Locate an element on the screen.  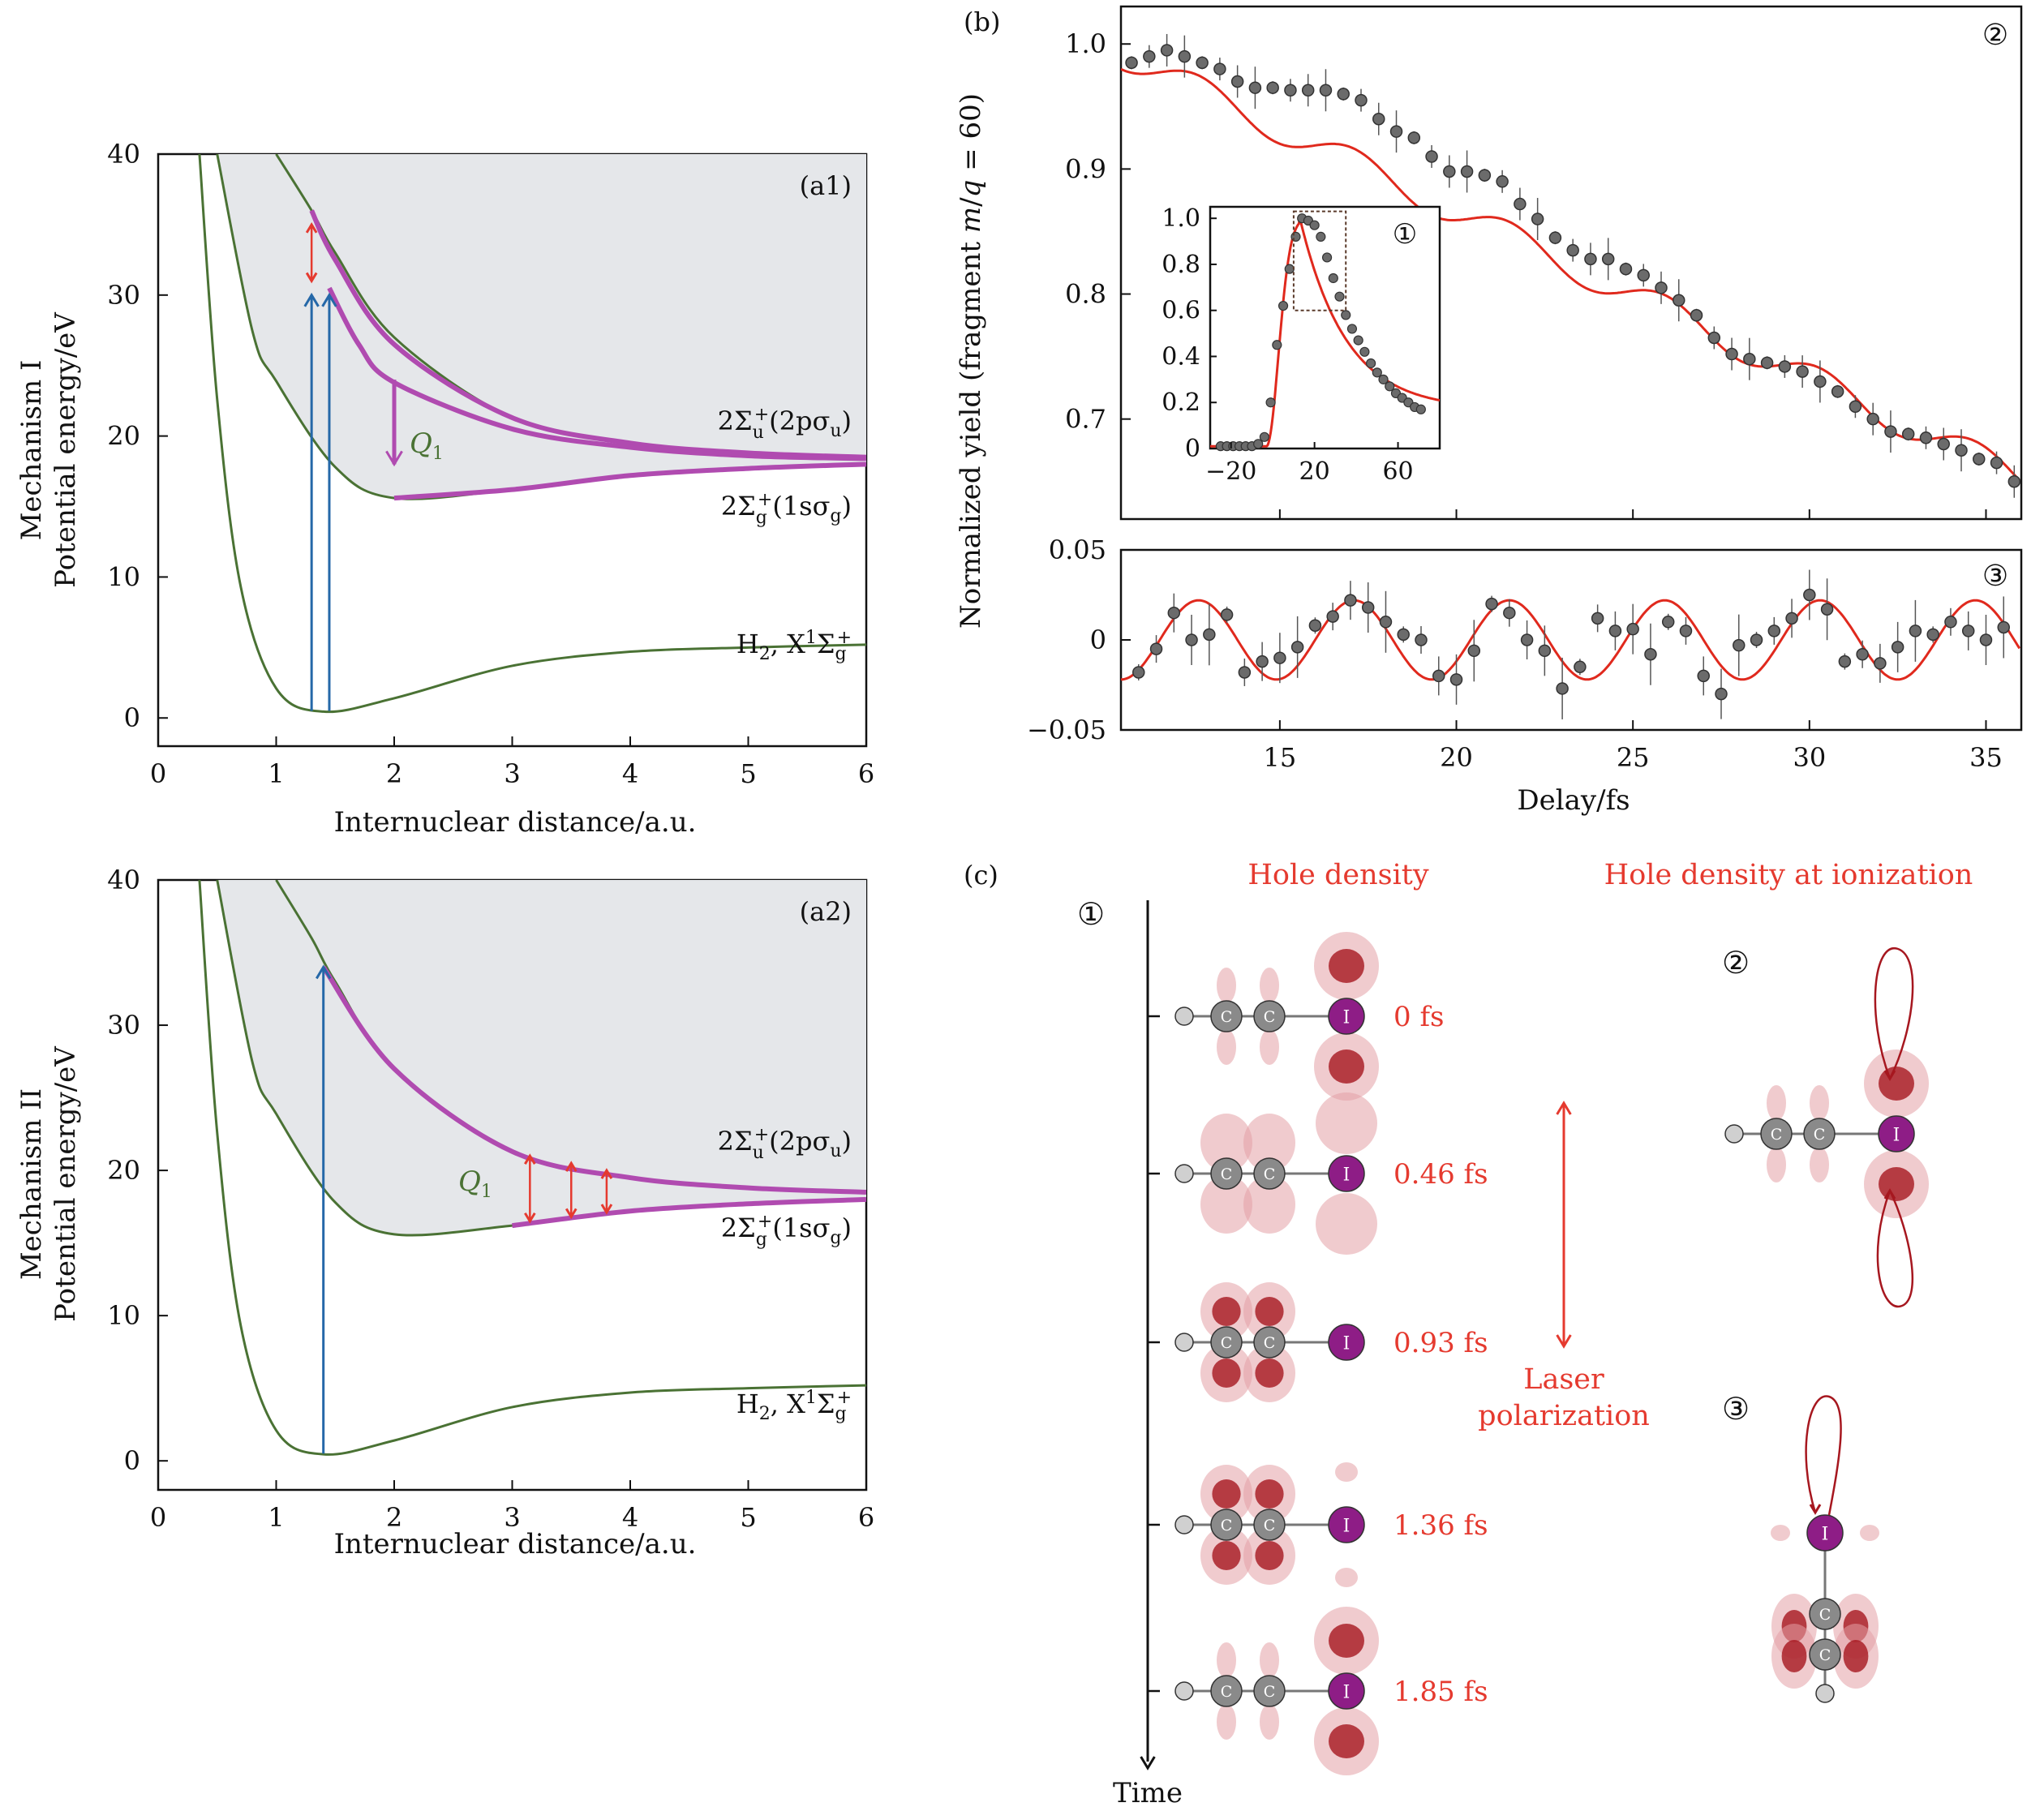
c-molecule-2-iodine-atom is located at coordinates (1347, 1342).